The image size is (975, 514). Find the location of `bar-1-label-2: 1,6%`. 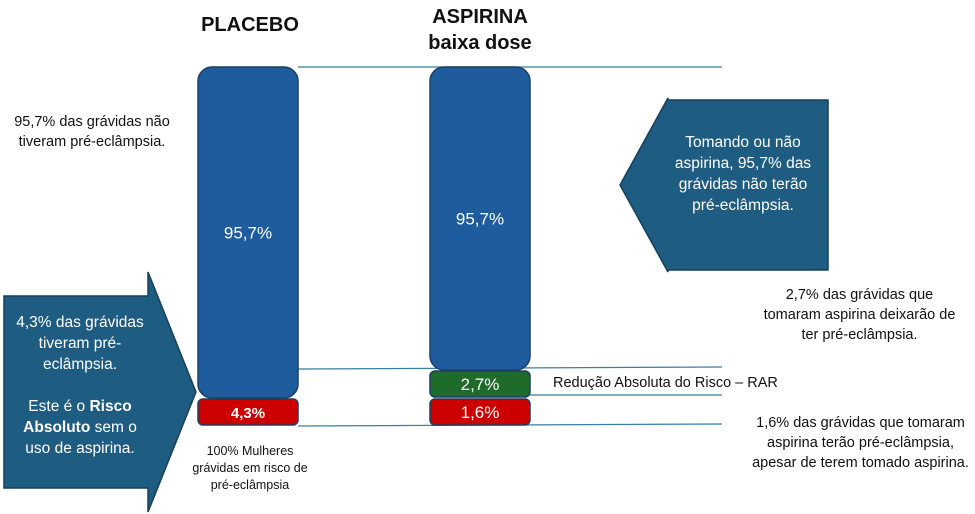

bar-1-label-2: 1,6% is located at coordinates (480, 412).